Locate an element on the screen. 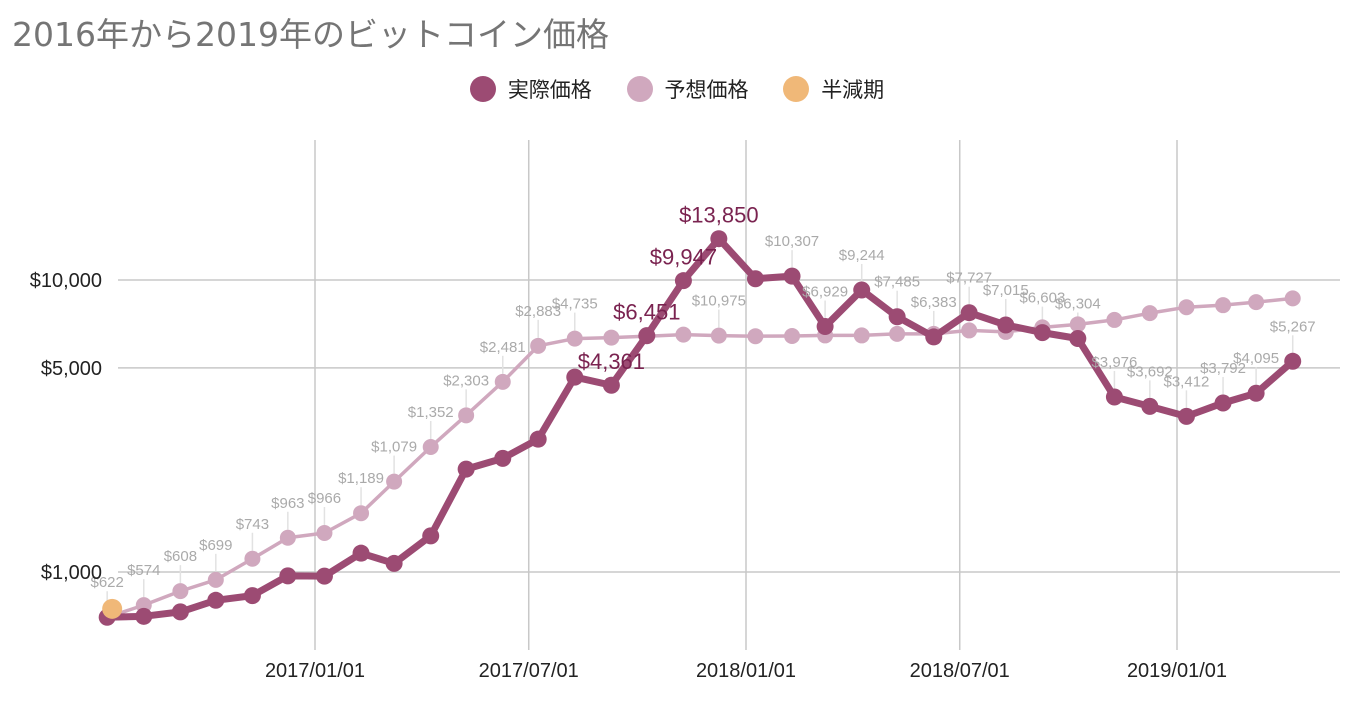 This screenshot has height=708, width=1354. data-label: $3,692 is located at coordinates (1150, 371).